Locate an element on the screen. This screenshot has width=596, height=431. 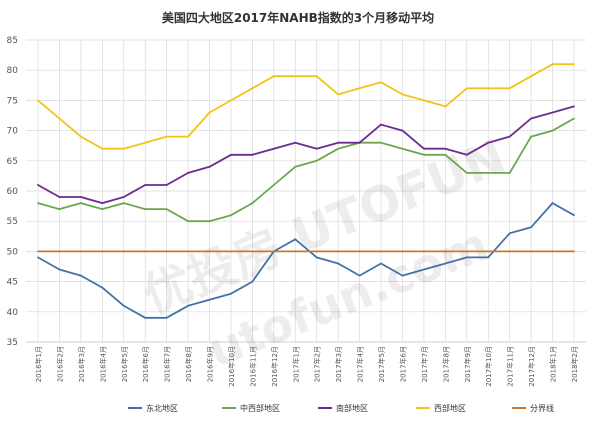
x-tick-label: 2016年10月 is located at coordinates (231, 366).